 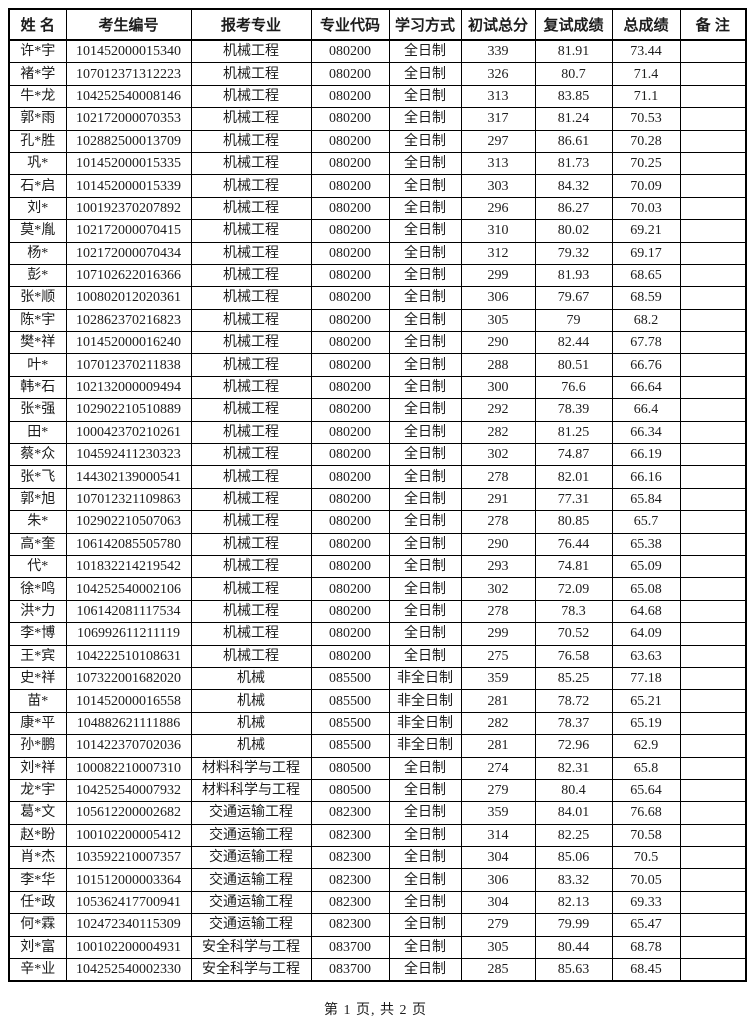 What do you see at coordinates (646, 768) in the screenshot?
I see `table-cell: 65.8` at bounding box center [646, 768].